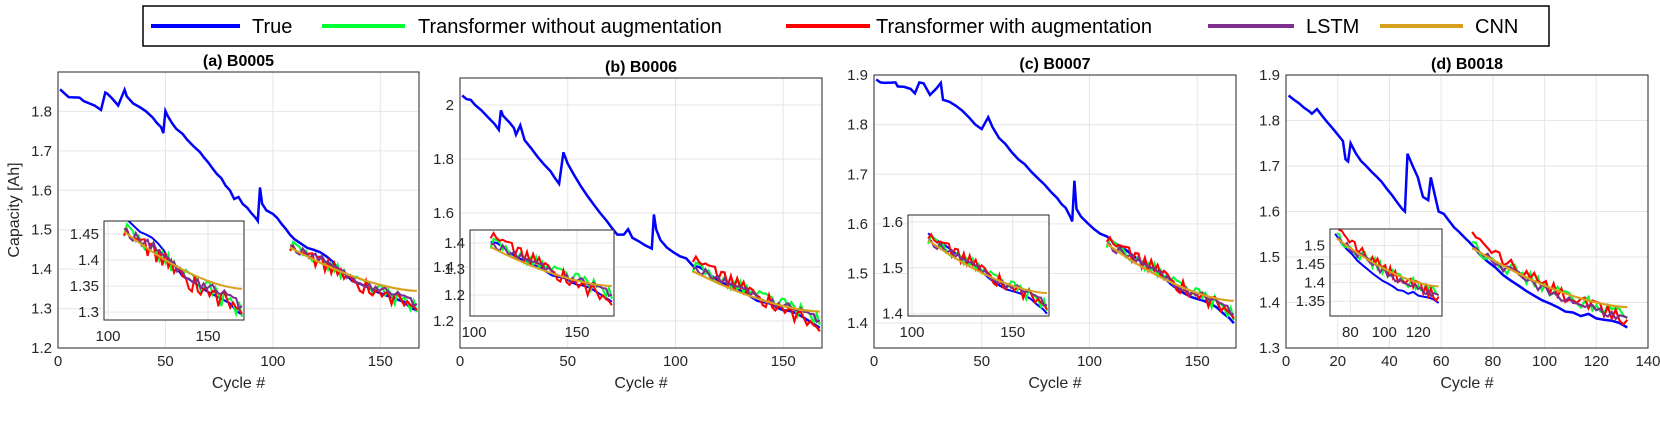  Describe the element at coordinates (1332, 27) in the screenshot. I see `legend-label-lstm: LSTM` at that location.